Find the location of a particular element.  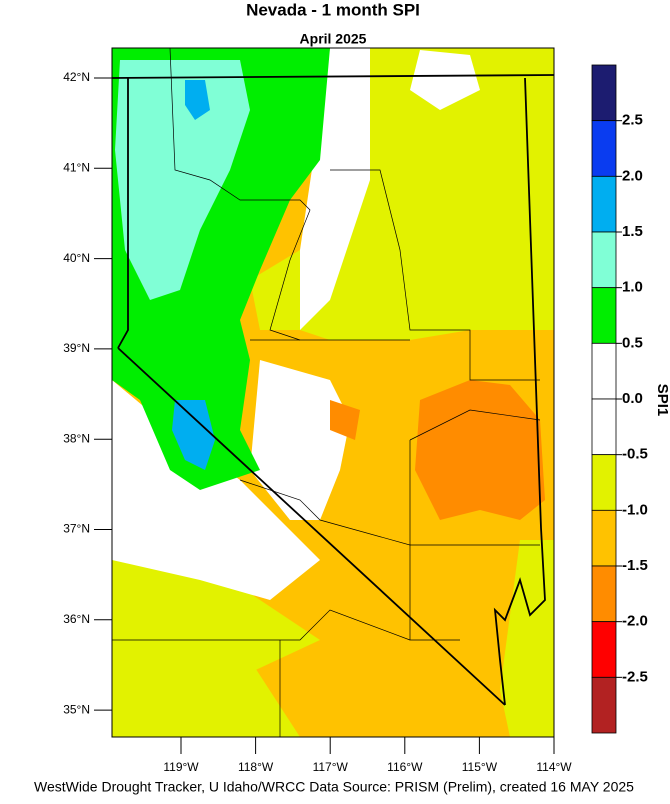

colorbar-label: -2.0 is located at coordinates (635, 621).